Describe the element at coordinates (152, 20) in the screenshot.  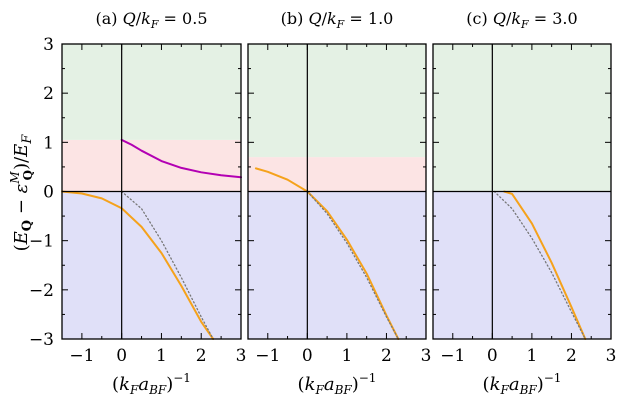
I see `panel-title-a: (a) Q/kF = 0.5` at that location.